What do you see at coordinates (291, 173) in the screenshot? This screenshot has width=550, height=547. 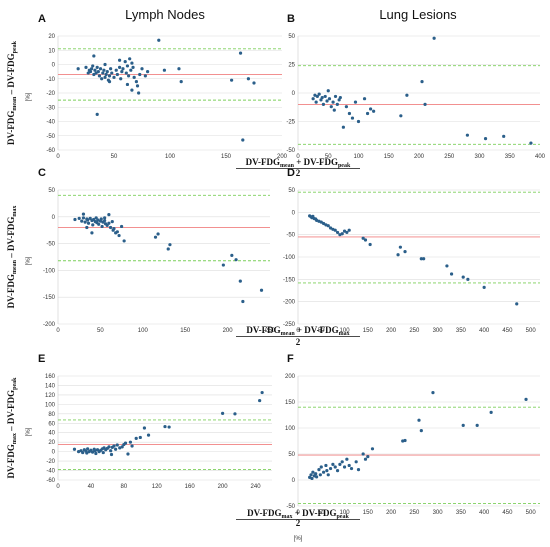 I see `panel-label: D` at bounding box center [291, 173].